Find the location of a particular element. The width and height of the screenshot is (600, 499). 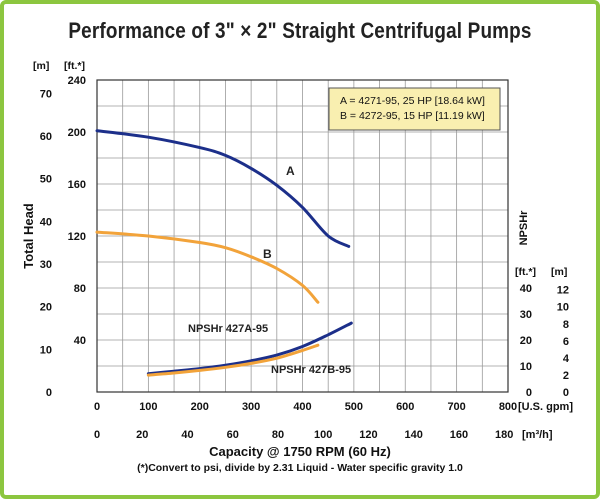

curve-label-npshr-b: NPSHr 427B-95 is located at coordinates (311, 370).